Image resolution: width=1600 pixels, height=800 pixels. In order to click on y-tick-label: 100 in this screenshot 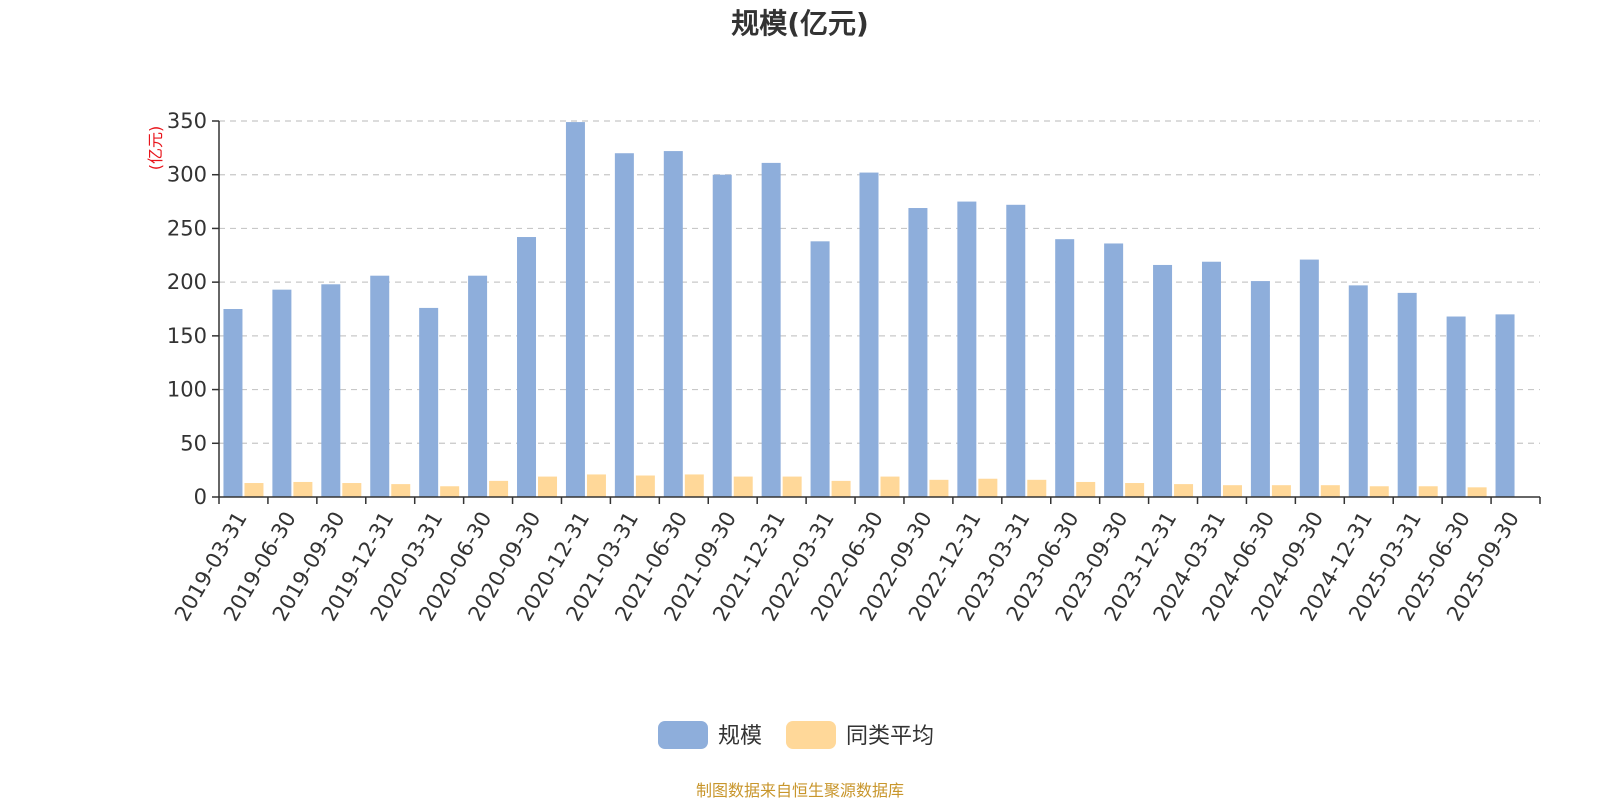, I will do `click(187, 390)`.